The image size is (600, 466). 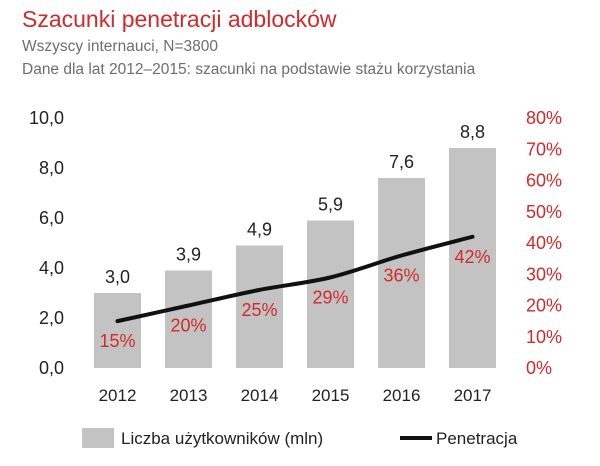 I want to click on penetration-line, so click(x=295, y=279).